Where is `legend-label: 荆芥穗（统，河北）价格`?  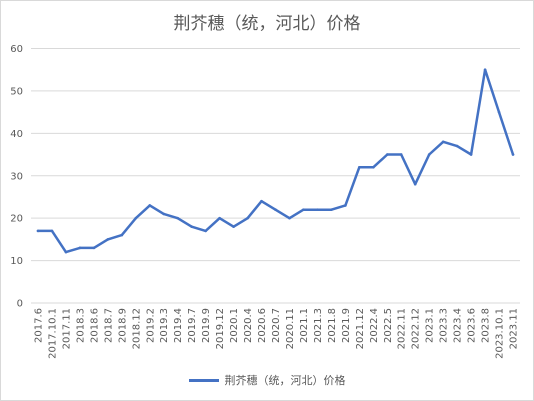 legend-label: 荆芥穗（统，河北）价格 is located at coordinates (285, 380).